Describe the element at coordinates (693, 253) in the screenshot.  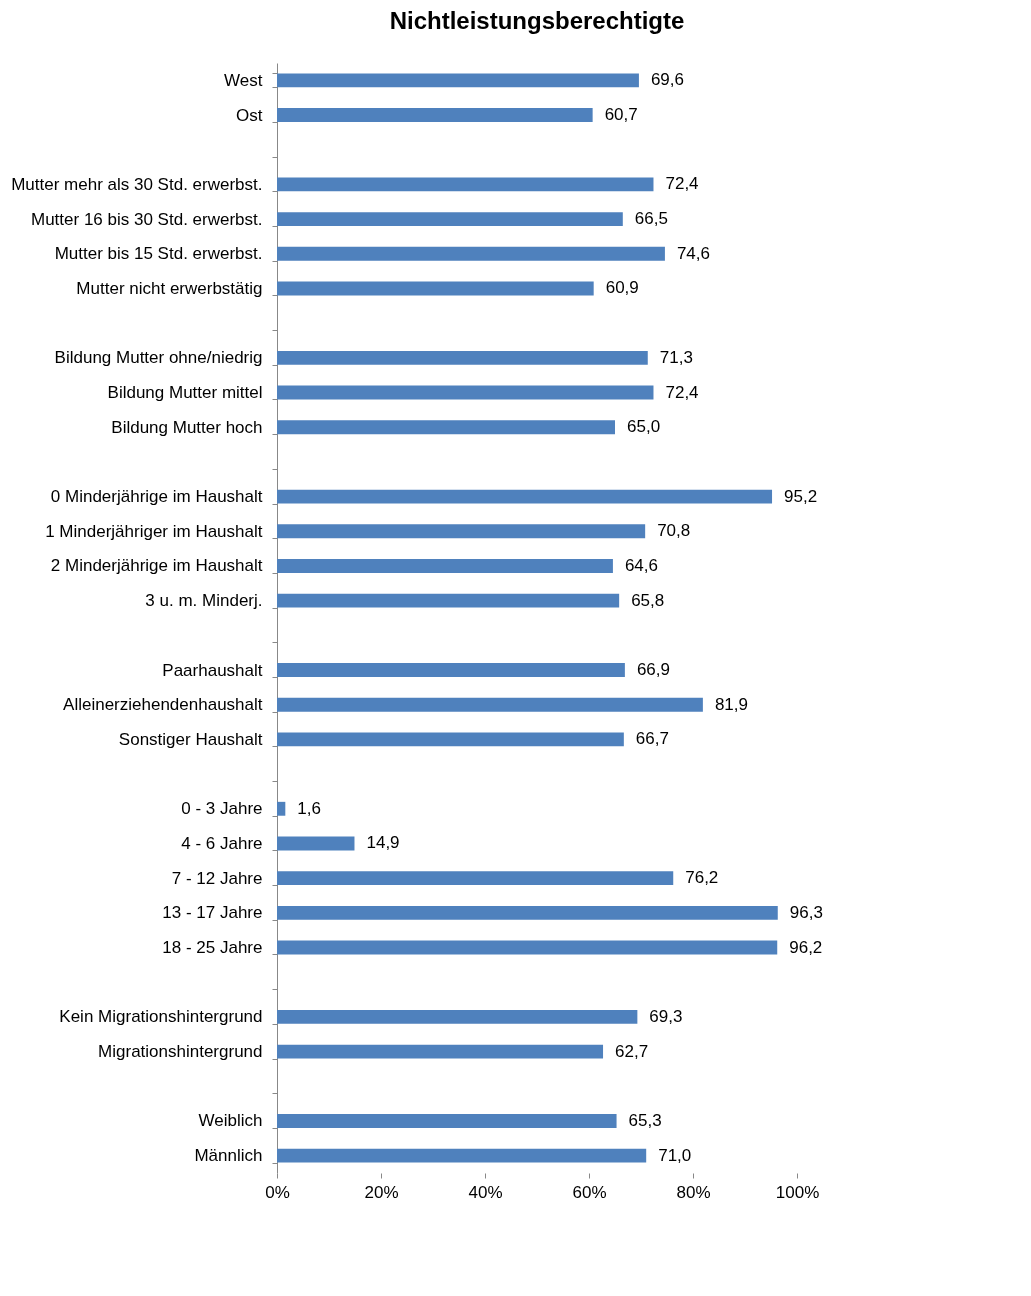
I see `data-label: 74,6` at that location.